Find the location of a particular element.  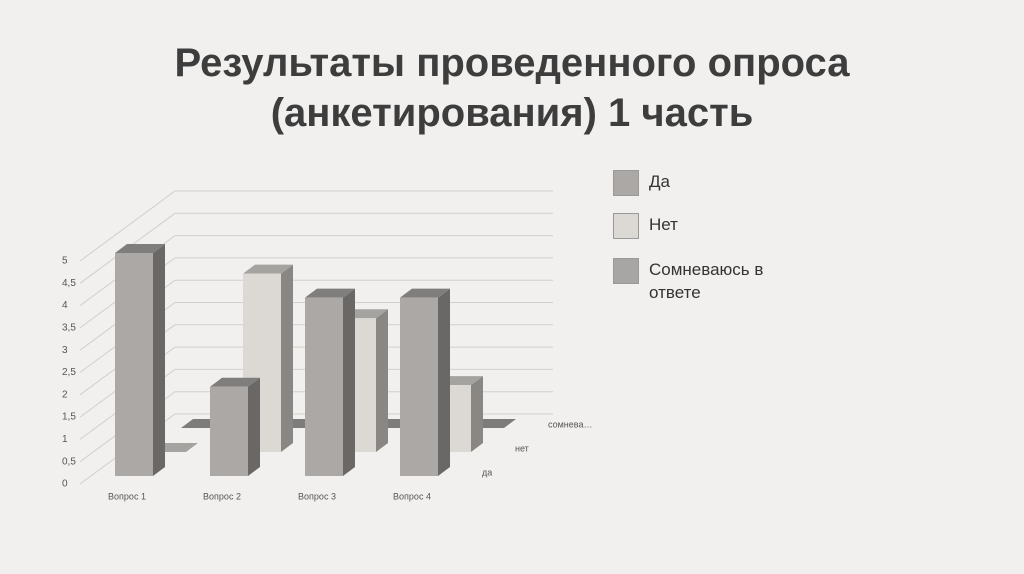

legend-label: Сомневаюсь в ответе is located at coordinates (706, 281).